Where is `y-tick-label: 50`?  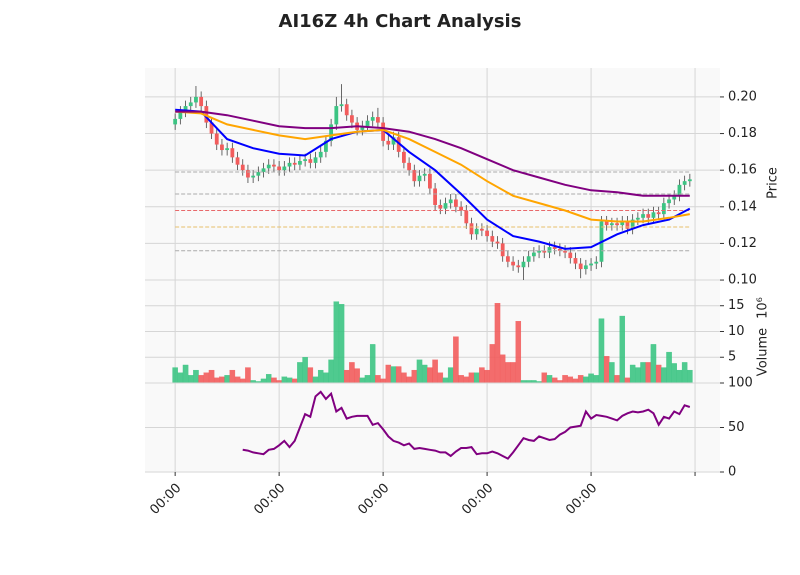 y-tick-label: 50 is located at coordinates (736, 427).